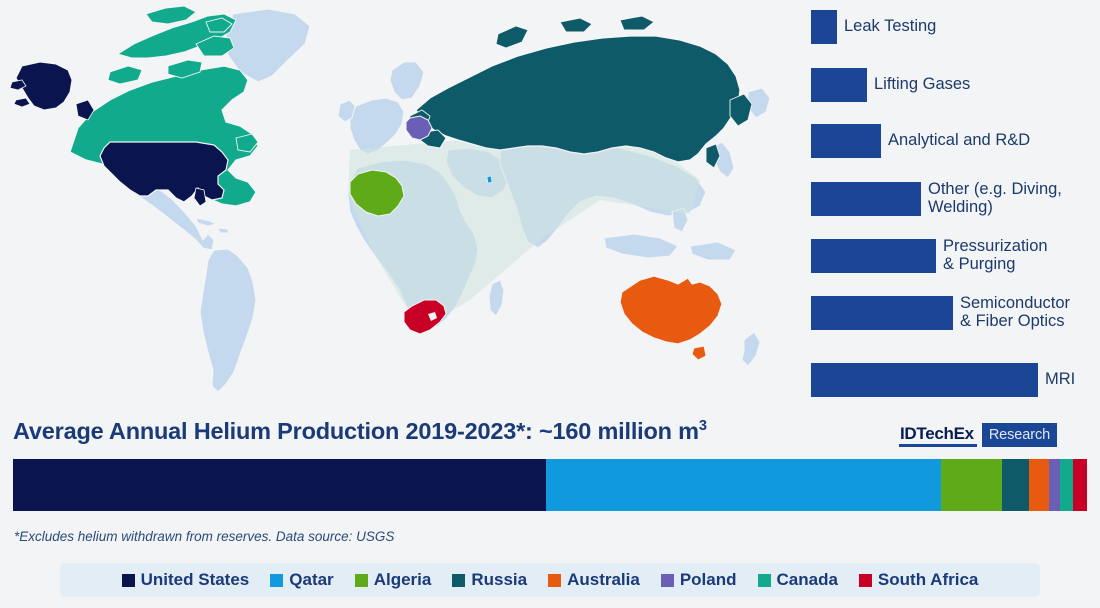  Describe the element at coordinates (247, 143) in the screenshot. I see `canada-newfoundland` at that location.